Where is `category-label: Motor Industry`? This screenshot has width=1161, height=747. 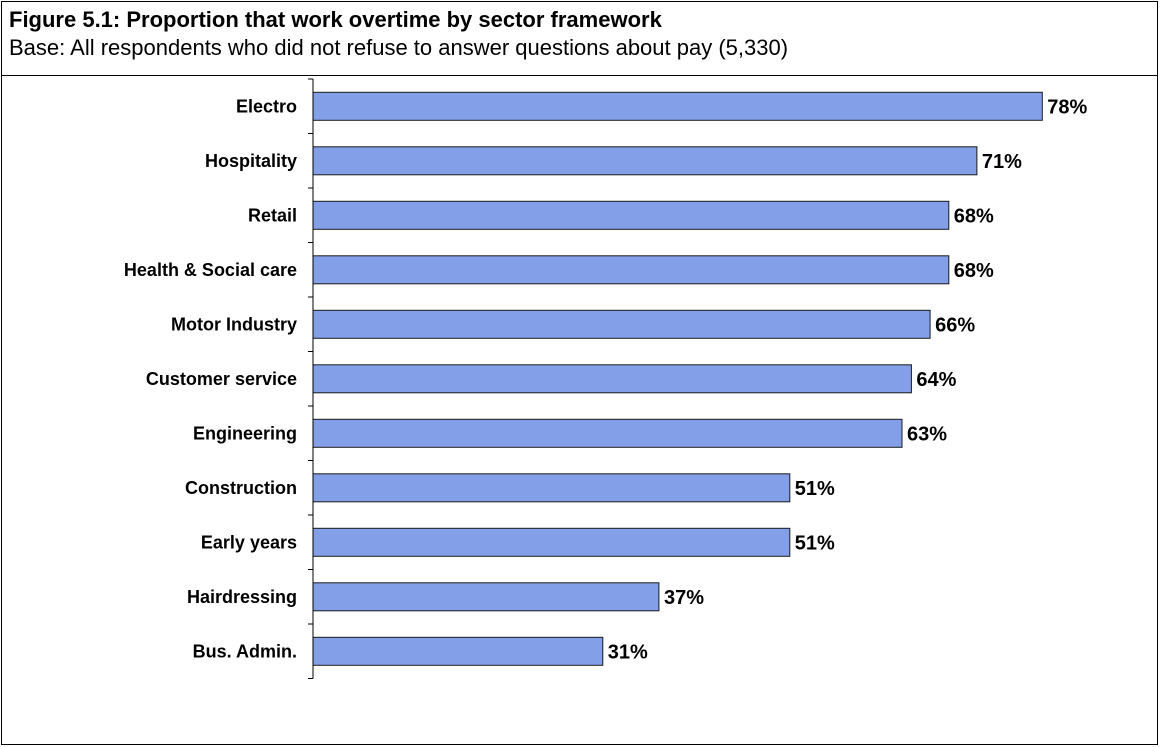 category-label: Motor Industry is located at coordinates (234, 324).